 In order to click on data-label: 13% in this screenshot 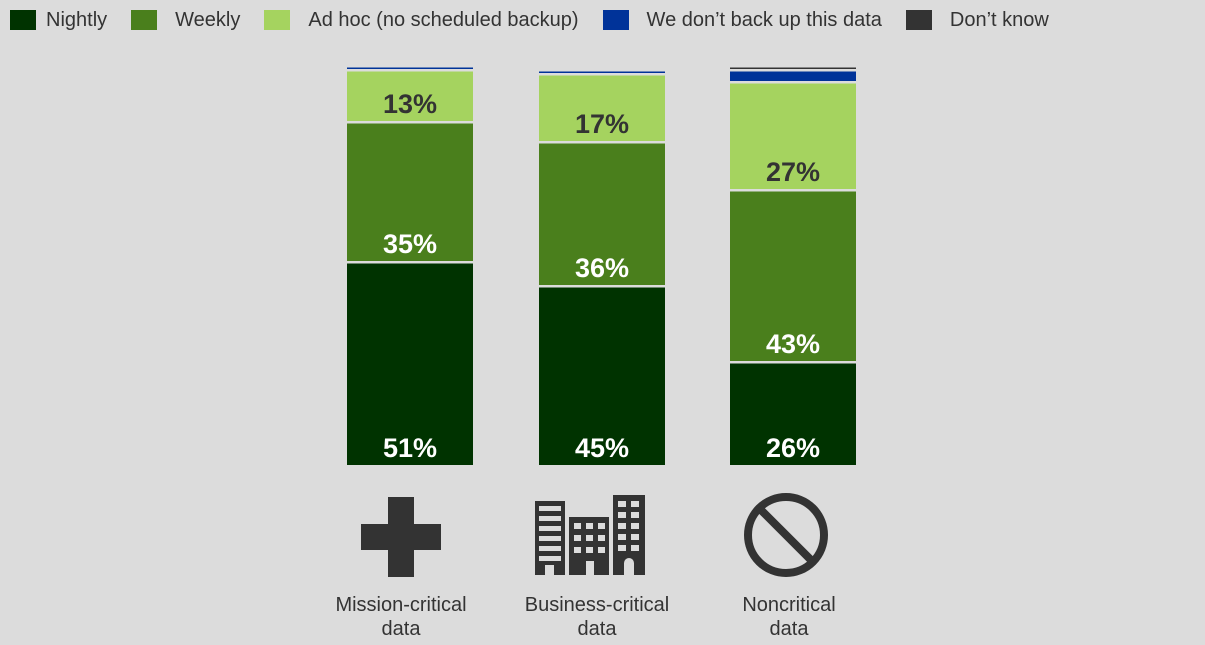, I will do `click(410, 104)`.